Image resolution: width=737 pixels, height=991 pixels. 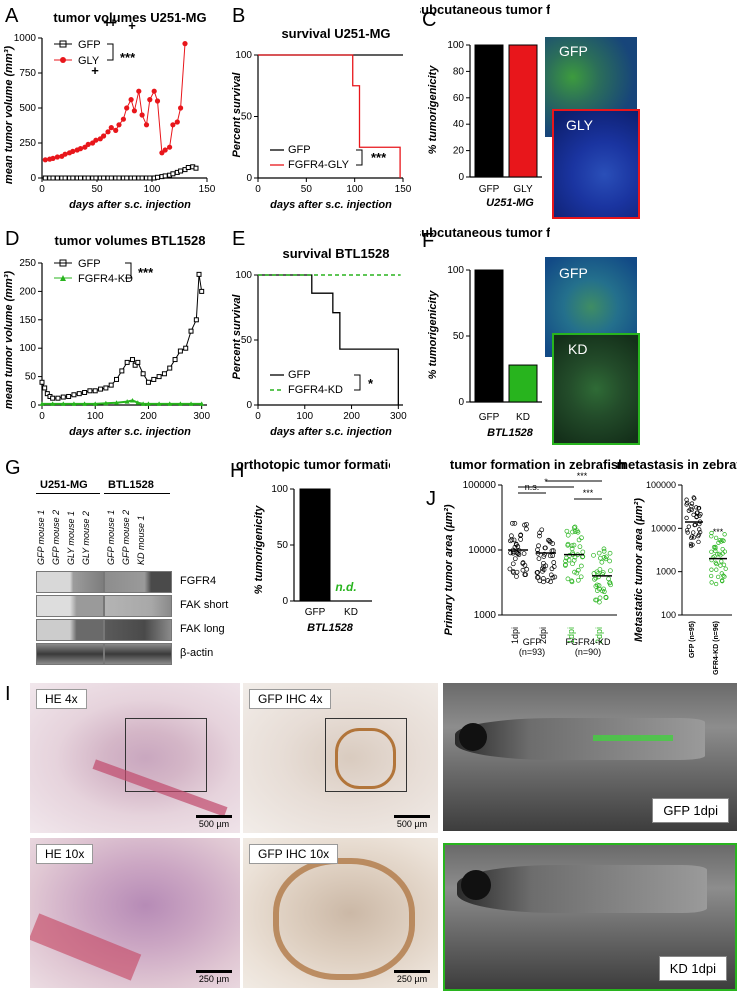 I want to click on micrograph-c-gly: GLY, so click(x=596, y=164).